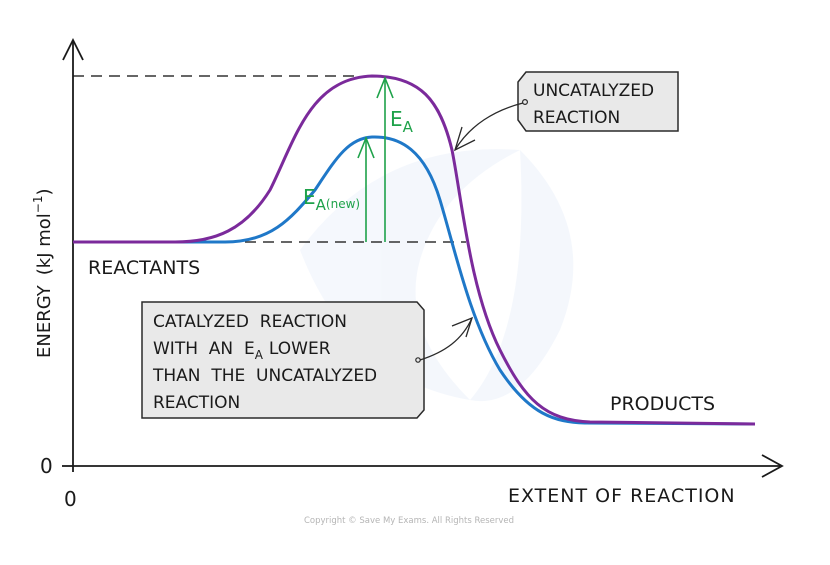  Describe the element at coordinates (446, 339) in the screenshot. I see `catalyzed-pointer` at that location.